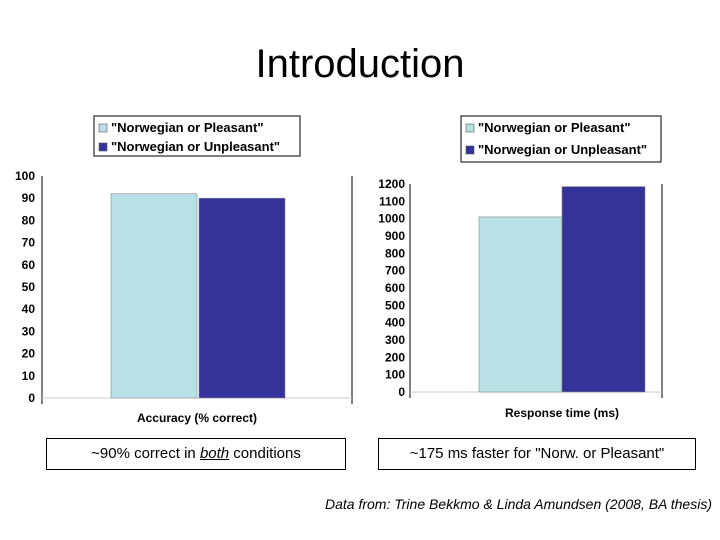  What do you see at coordinates (265, 453) in the screenshot?
I see `accuracy-caption-suffix: conditions` at bounding box center [265, 453].